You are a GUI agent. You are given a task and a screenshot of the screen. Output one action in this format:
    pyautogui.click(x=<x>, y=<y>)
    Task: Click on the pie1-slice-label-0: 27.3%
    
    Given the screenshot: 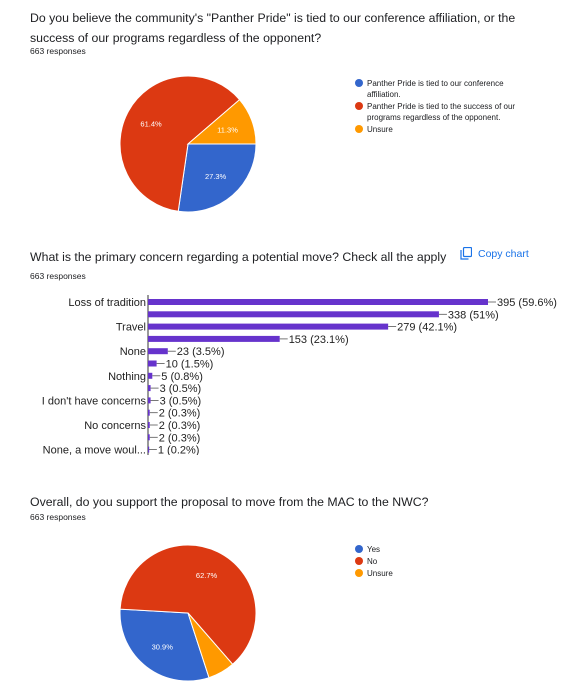 What is the action you would take?
    pyautogui.click(x=216, y=176)
    